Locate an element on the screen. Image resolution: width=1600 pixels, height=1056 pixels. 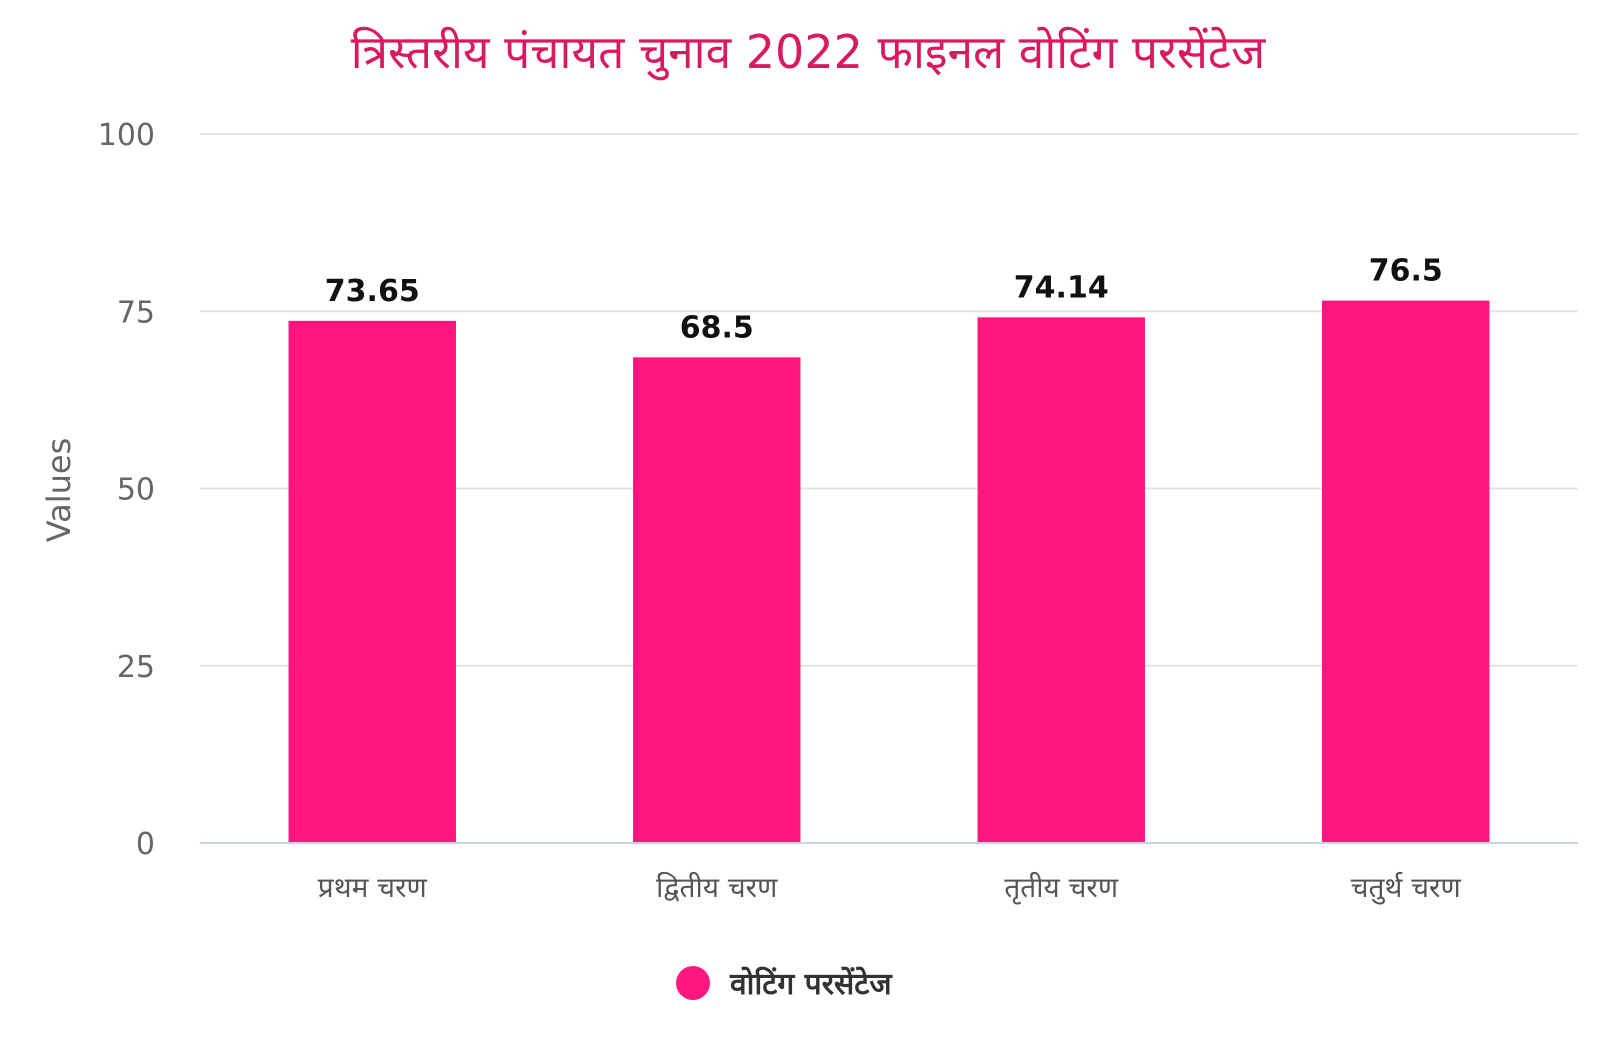
data-label: 73.65 is located at coordinates (372, 291).